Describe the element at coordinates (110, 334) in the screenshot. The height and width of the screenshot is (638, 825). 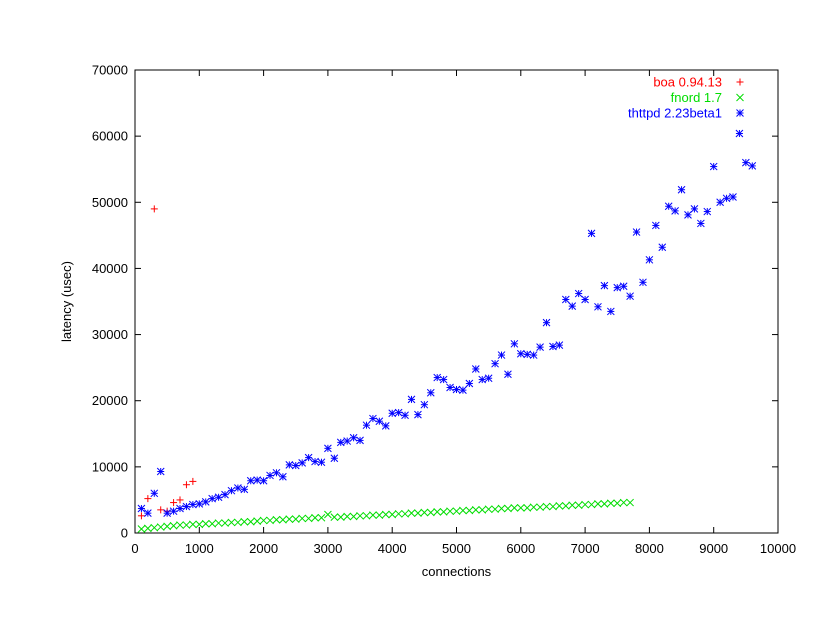
I see `y-tick-label: 30000` at that location.